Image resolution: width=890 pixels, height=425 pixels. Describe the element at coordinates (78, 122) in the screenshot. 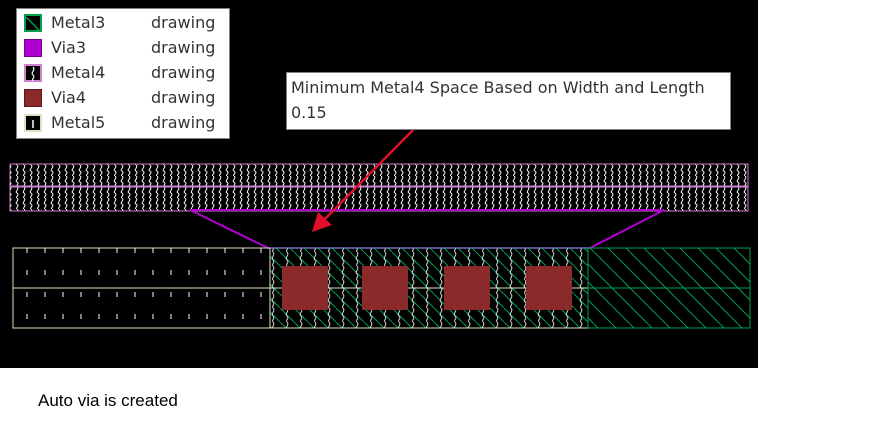

I see `legend-layer-label: Metal5` at that location.